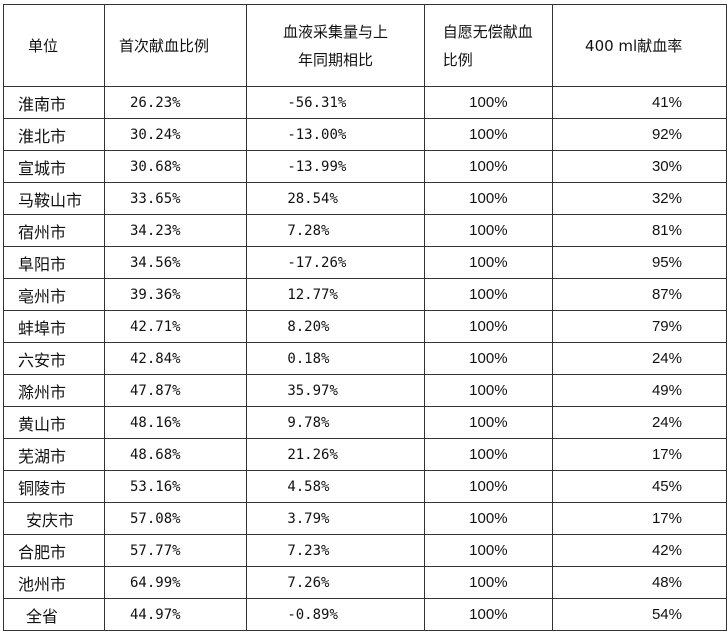 The image size is (727, 643). I want to click on cell-first-ratio: 42.84%, so click(175, 358).